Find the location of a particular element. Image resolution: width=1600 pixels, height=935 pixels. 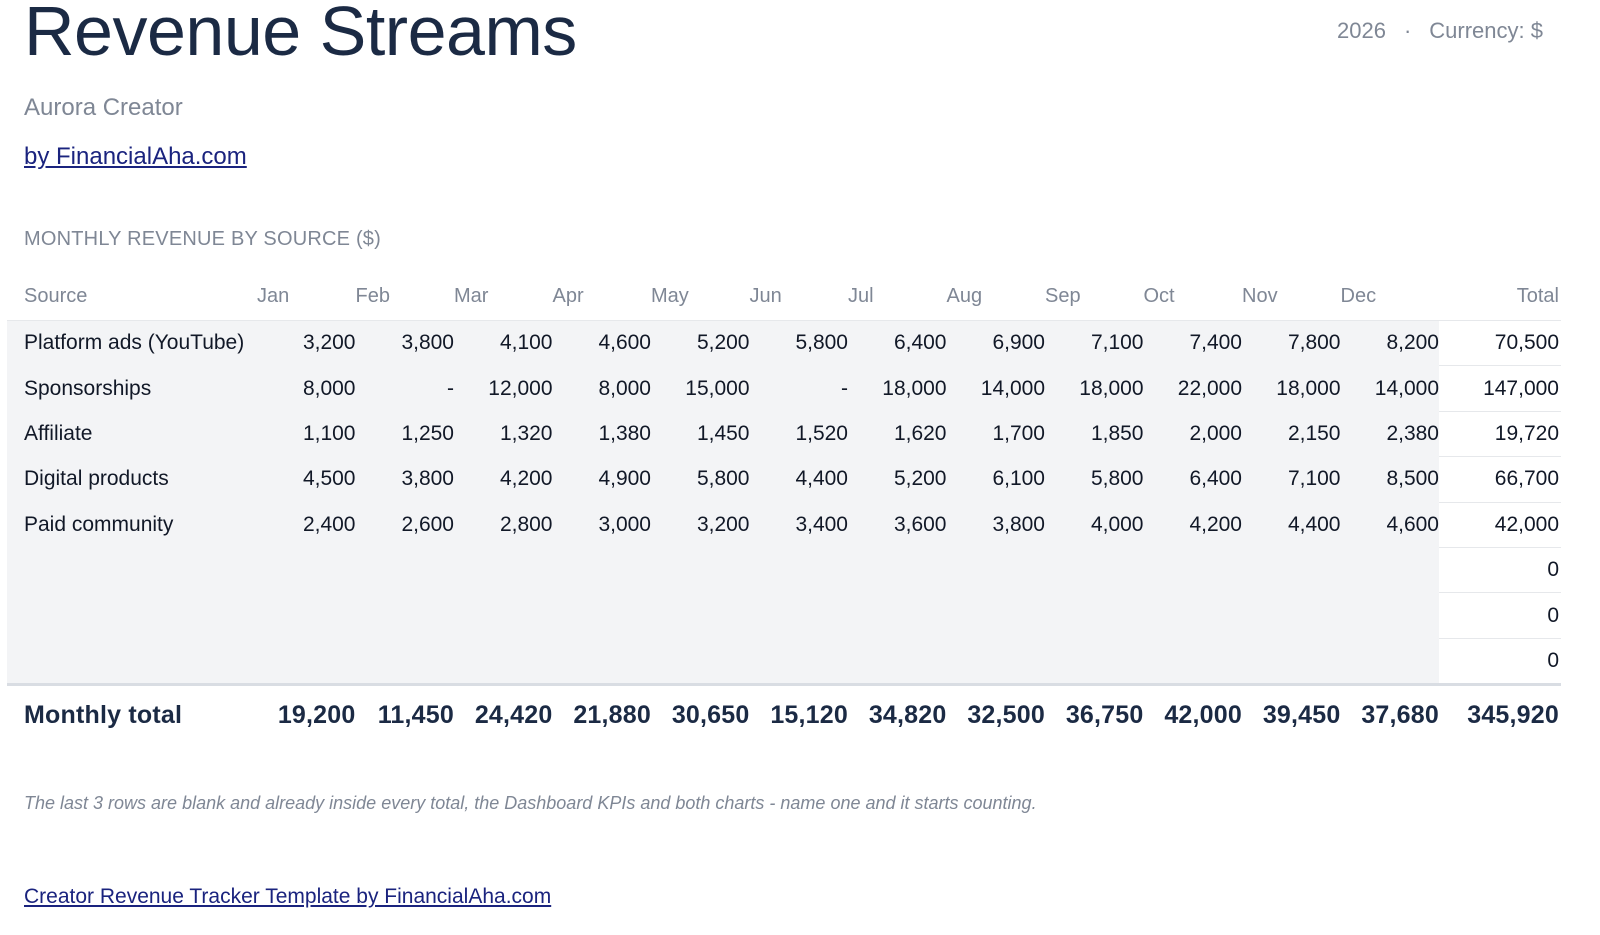

source-cell is located at coordinates (132, 661).